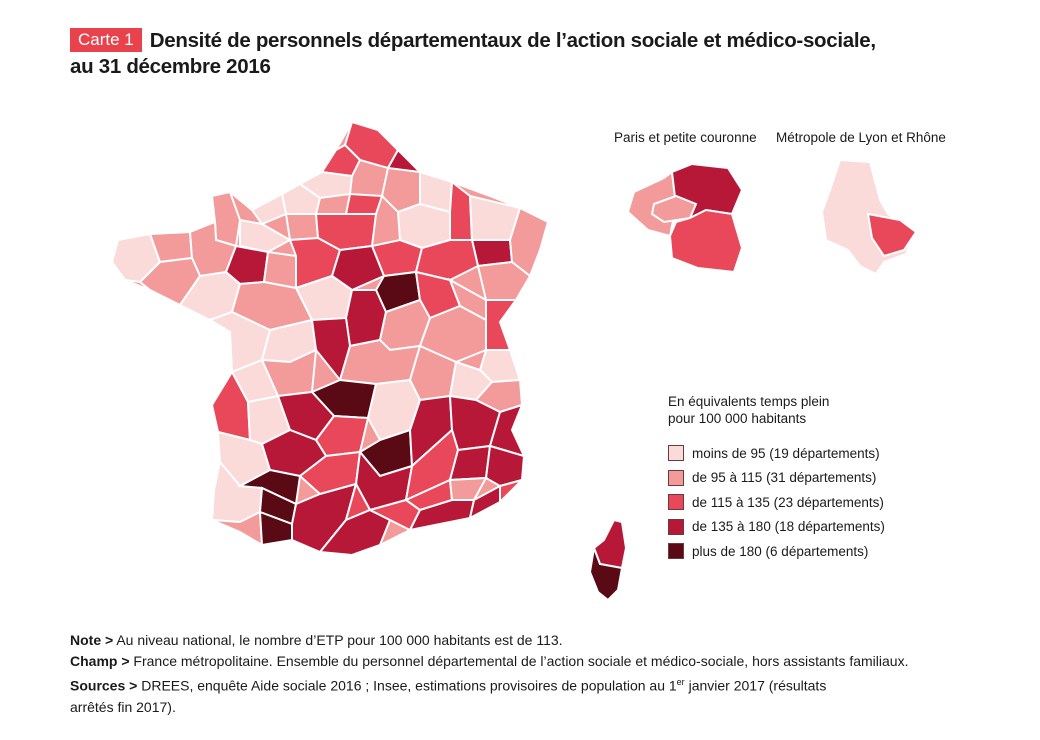 This screenshot has width=1040, height=740. I want to click on dept-corse-du-sud, so click(606, 573).